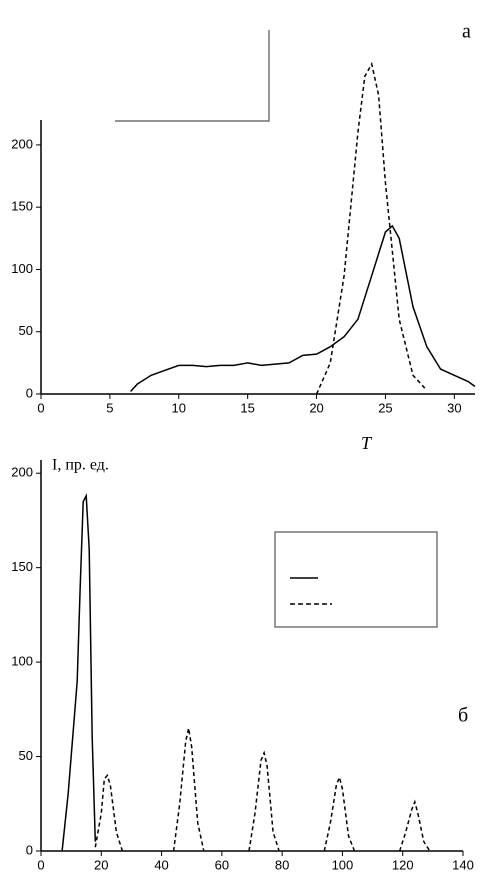 The image size is (483, 881). What do you see at coordinates (161, 864) in the screenshot?
I see `x-tick-label: 40` at bounding box center [161, 864].